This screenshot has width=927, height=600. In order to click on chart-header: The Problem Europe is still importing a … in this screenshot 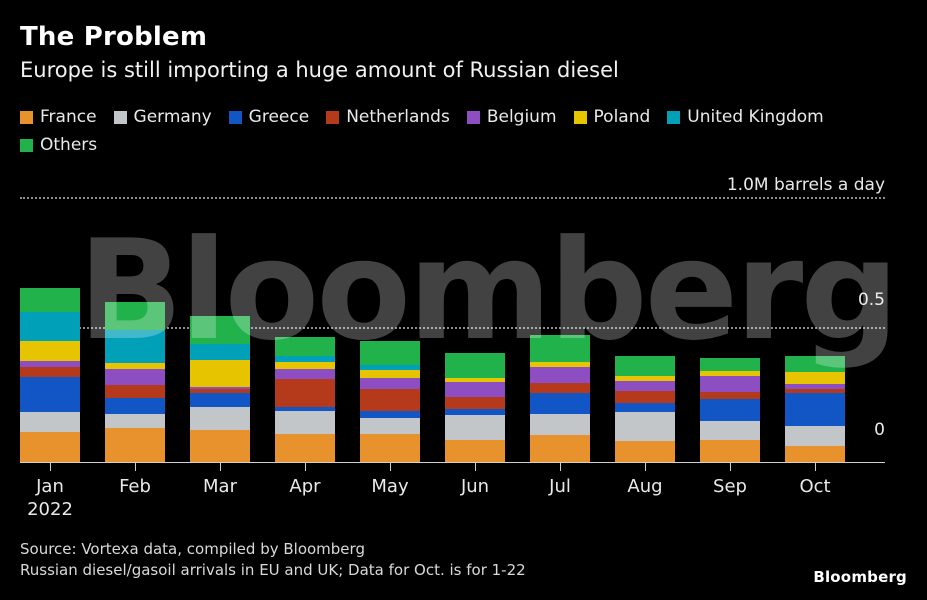, I will do `click(465, 52)`.